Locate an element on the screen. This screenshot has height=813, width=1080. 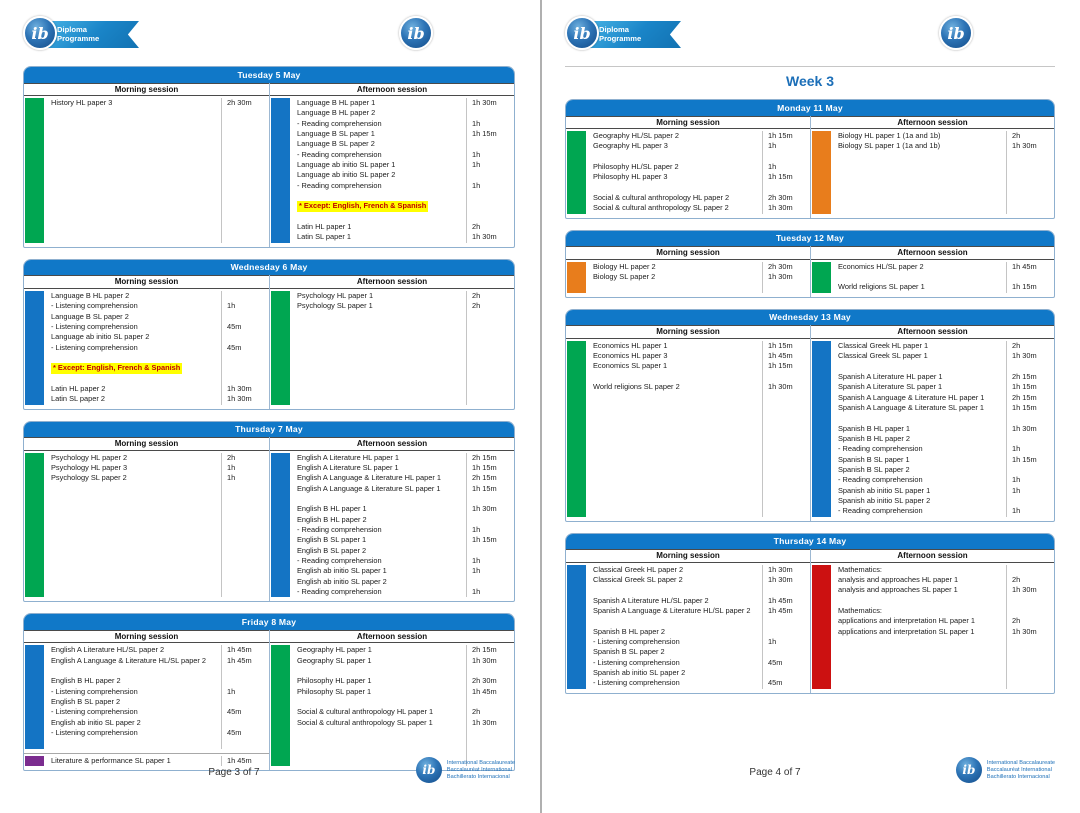
footer-line: Bachillerato Internacional is located at coordinates (478, 776).